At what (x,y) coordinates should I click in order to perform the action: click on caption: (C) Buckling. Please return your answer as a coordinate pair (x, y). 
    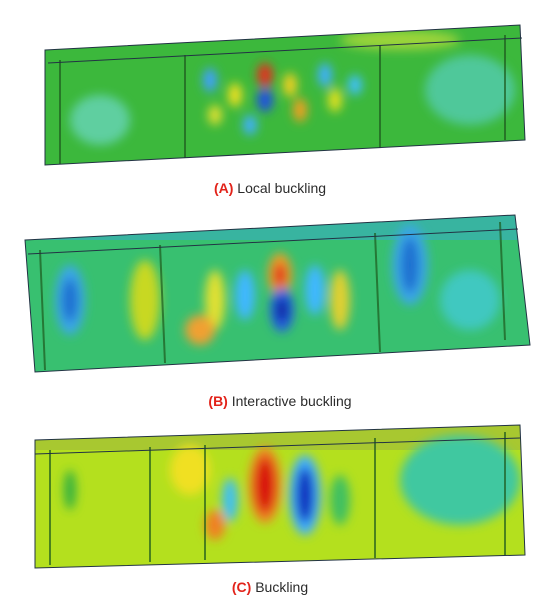
    Looking at the image, I should click on (270, 587).